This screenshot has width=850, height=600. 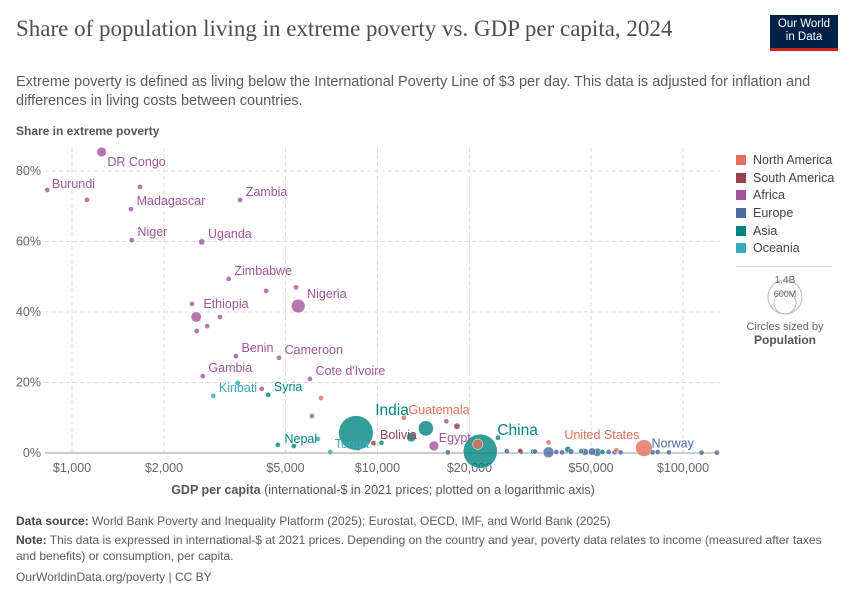 I want to click on data-point-madagascar, so click(x=131, y=209).